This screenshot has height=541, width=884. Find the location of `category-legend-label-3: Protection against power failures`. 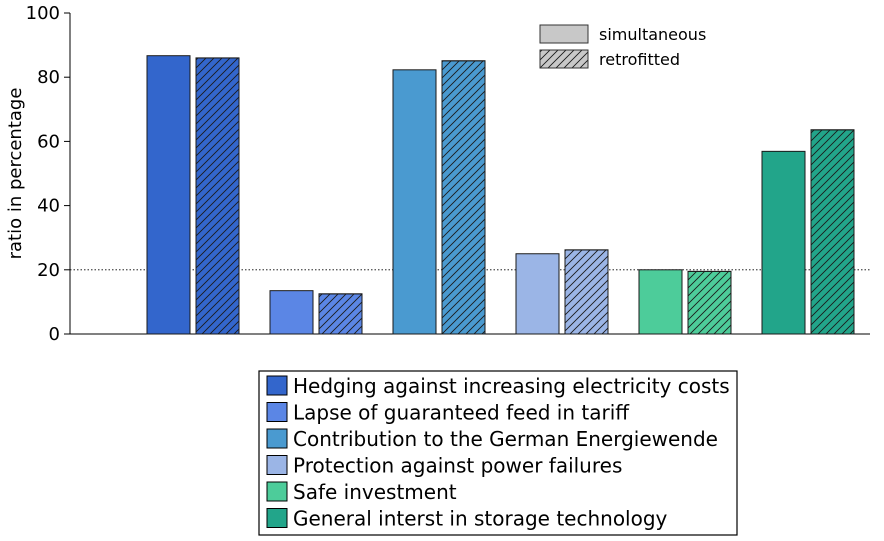

category-legend-label-3: Protection against power failures is located at coordinates (457, 466).